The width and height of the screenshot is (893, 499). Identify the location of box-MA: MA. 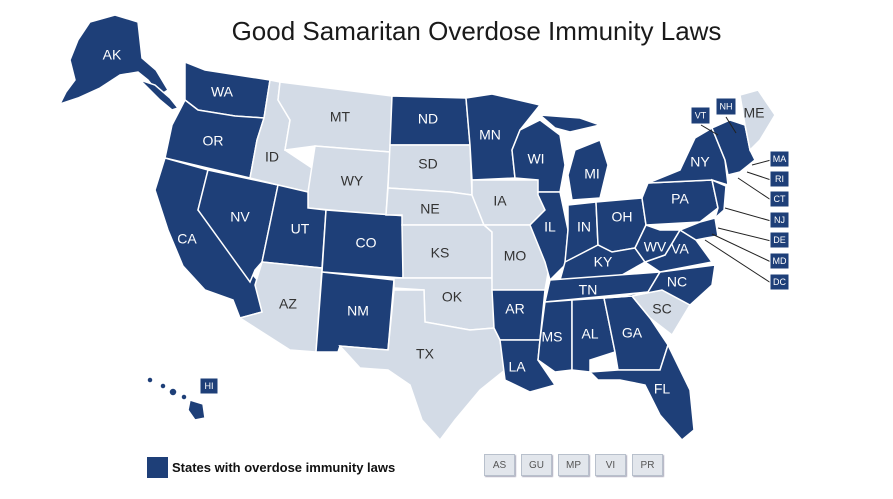
(779, 159).